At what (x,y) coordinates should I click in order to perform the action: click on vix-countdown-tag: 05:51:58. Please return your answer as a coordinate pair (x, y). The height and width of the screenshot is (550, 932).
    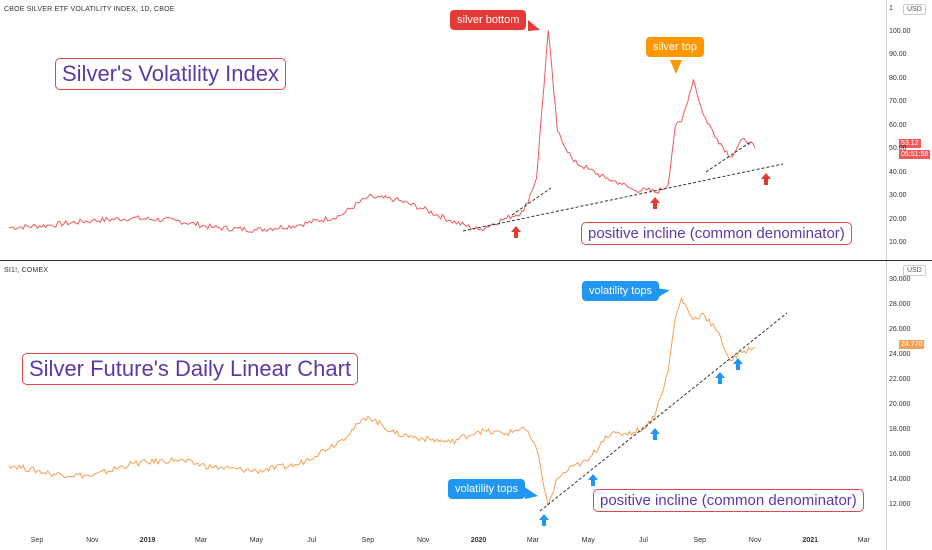
    Looking at the image, I should click on (915, 154).